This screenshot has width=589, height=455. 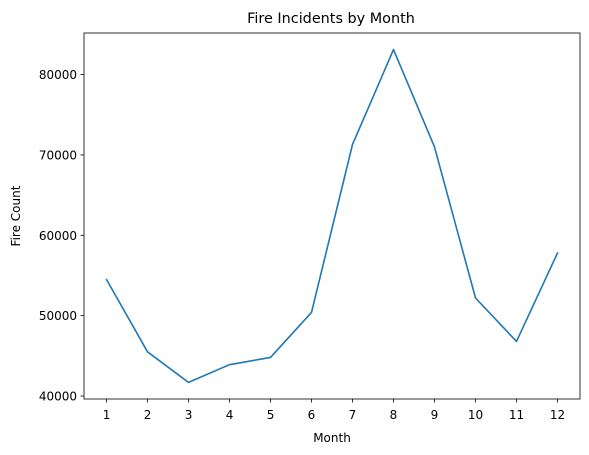 I want to click on x-tick-label: 7, so click(x=353, y=415).